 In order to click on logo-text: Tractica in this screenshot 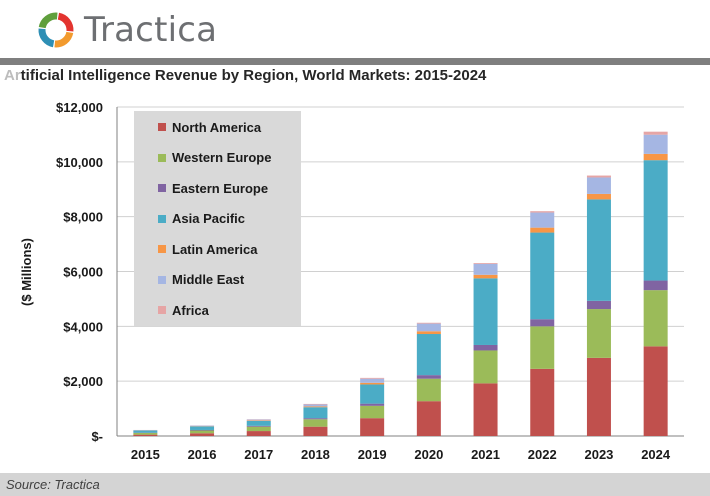, I will do `click(151, 30)`.